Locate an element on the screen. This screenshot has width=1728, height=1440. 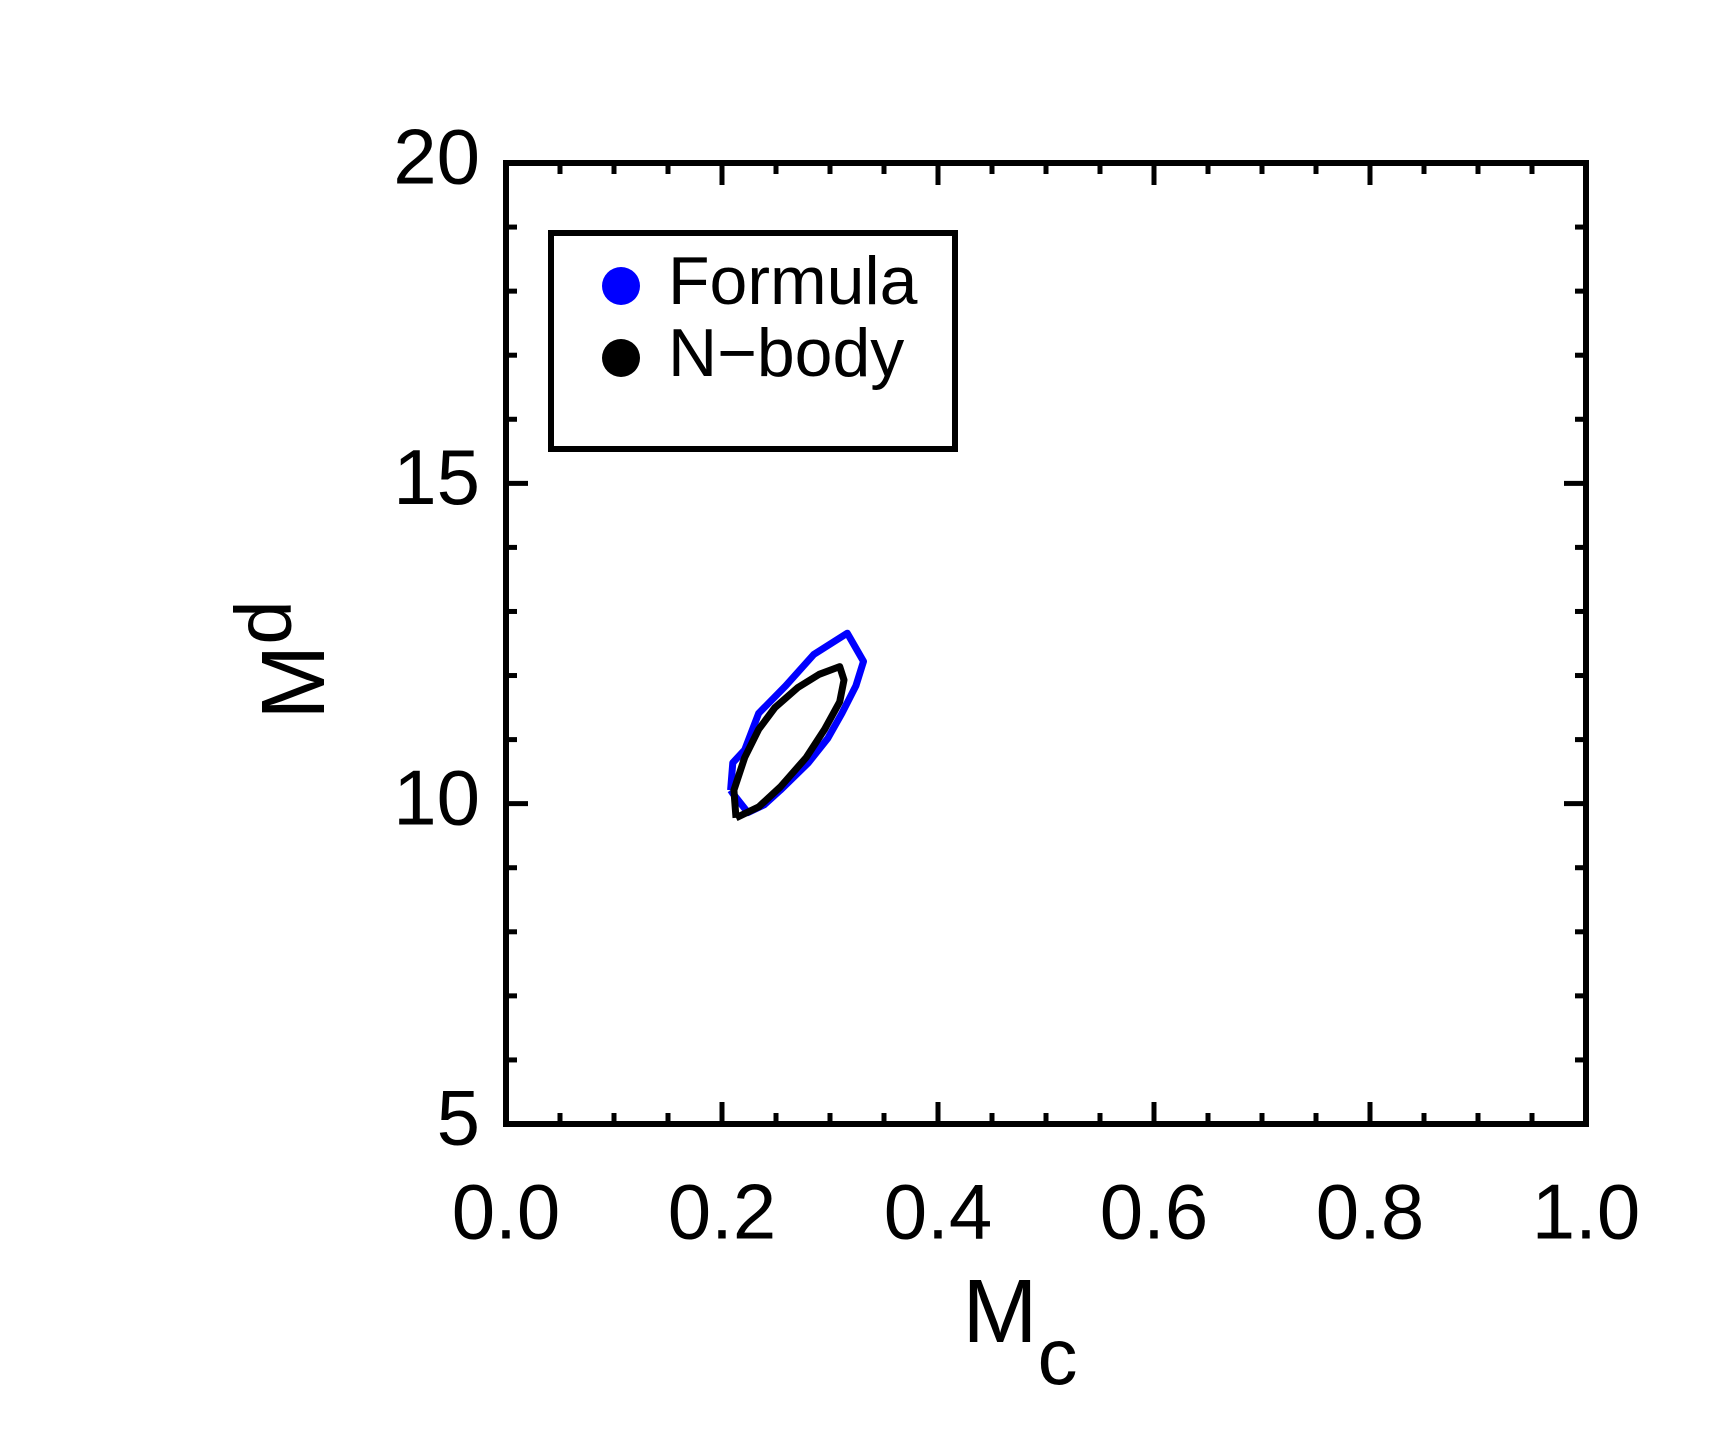
x-tick-label: 0.8 is located at coordinates (1370, 1212).